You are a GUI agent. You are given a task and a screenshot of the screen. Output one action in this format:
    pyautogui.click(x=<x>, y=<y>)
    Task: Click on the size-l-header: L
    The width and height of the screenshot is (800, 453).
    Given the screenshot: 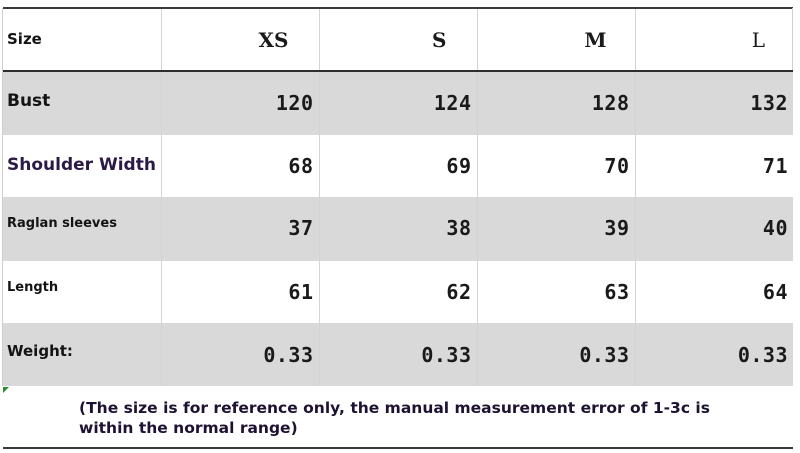 What is the action you would take?
    pyautogui.click(x=714, y=40)
    